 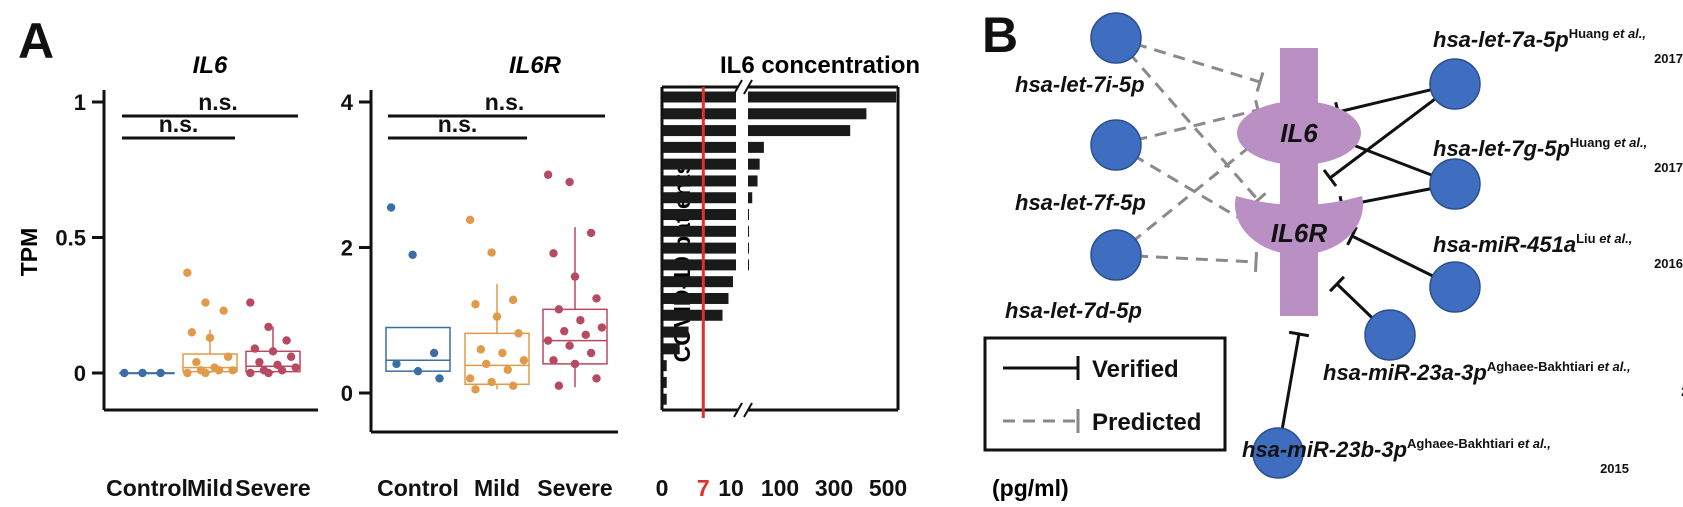 I want to click on panel-a-label: A, so click(x=36, y=41).